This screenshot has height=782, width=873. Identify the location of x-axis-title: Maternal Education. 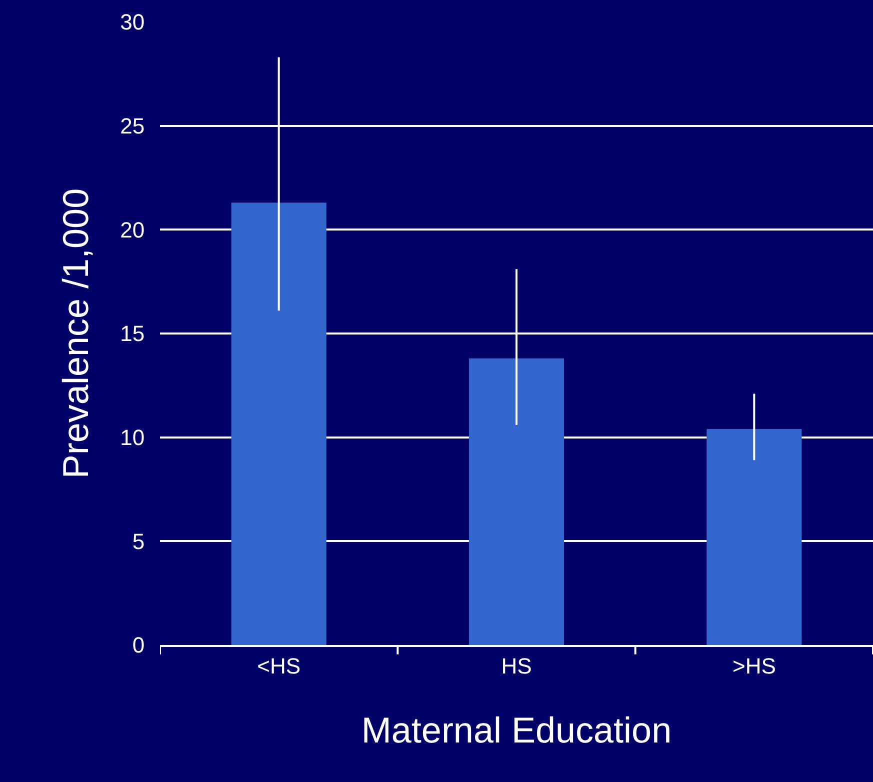
(516, 730).